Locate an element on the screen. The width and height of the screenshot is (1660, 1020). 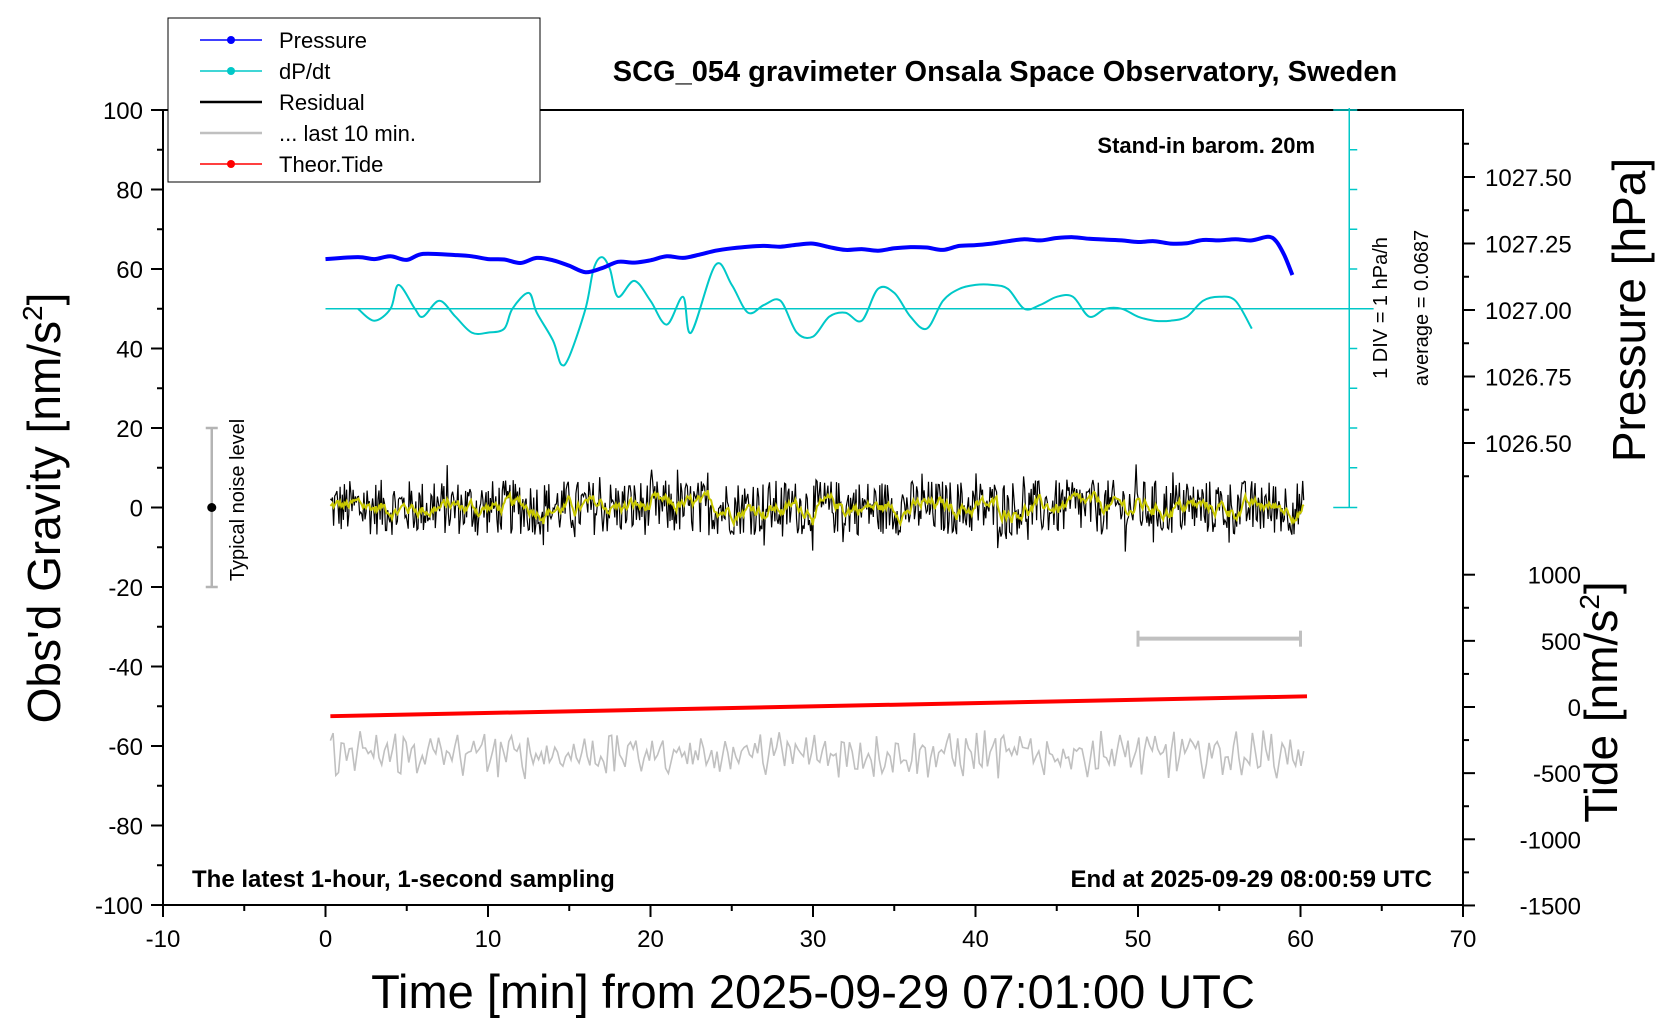
pressure-line is located at coordinates (810, 255).